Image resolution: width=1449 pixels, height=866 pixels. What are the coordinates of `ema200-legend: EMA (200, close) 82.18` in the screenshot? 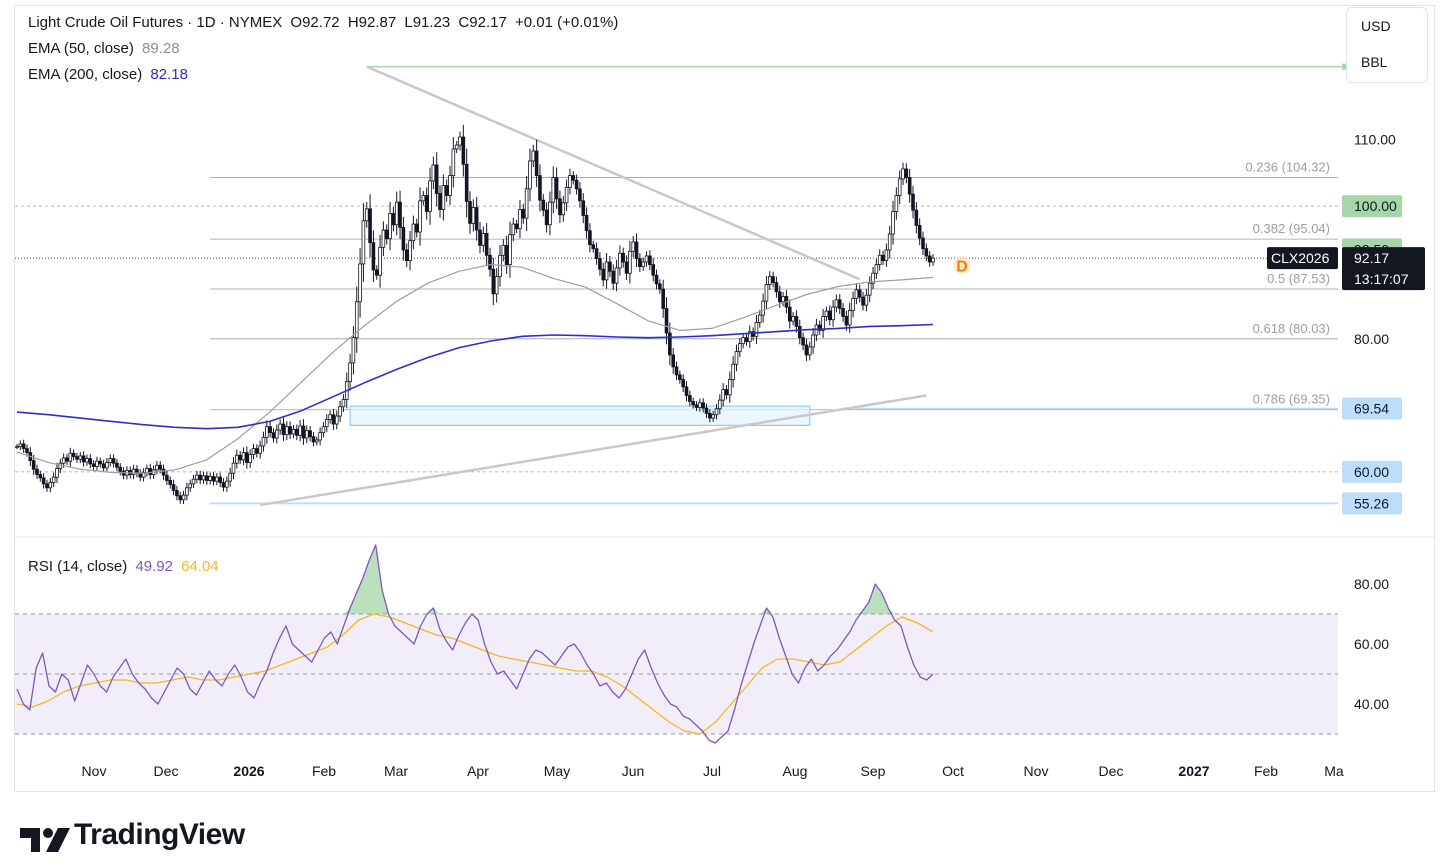 It's located at (110, 74).